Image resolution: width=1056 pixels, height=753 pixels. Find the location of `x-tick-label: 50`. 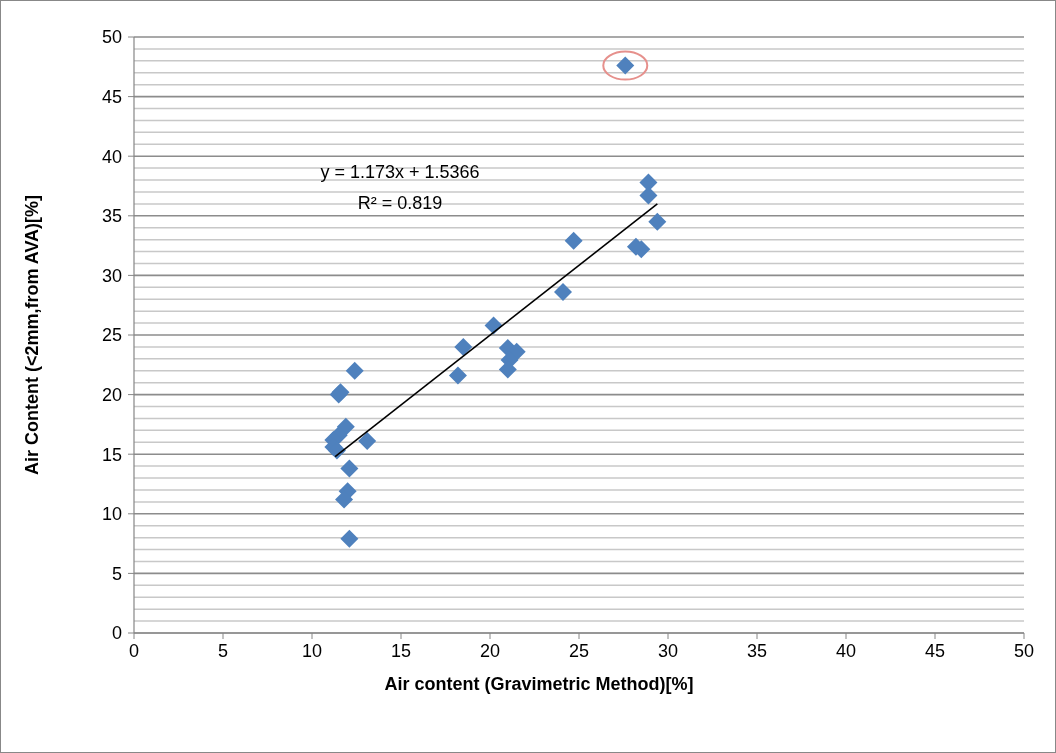

x-tick-label: 50 is located at coordinates (1024, 651).